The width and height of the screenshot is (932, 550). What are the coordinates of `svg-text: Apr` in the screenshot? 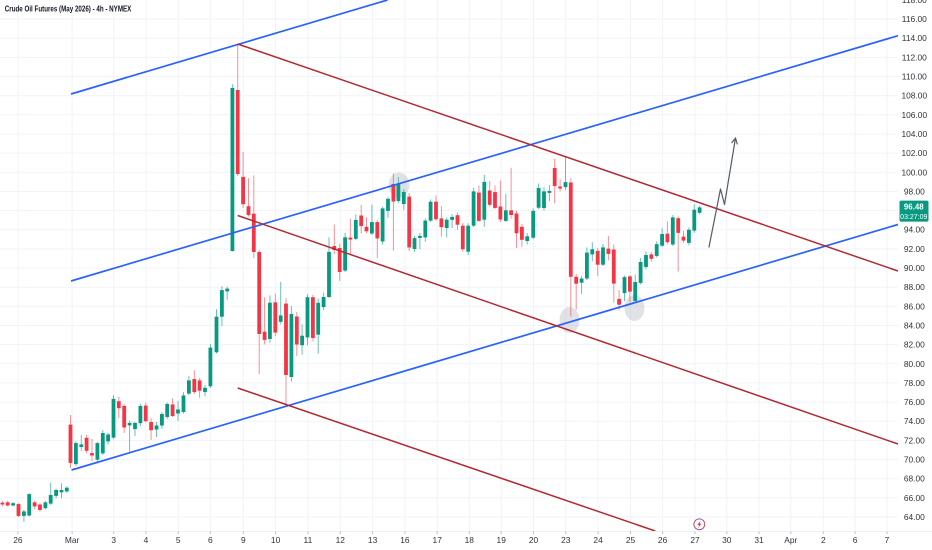 It's located at (790, 540).